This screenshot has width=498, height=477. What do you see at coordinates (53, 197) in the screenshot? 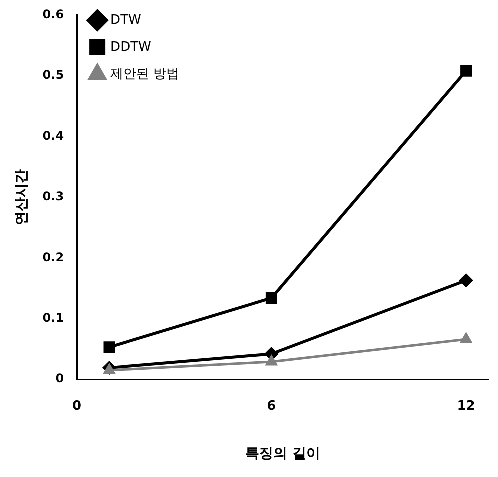
I see `y-tick-label: 0.3` at bounding box center [53, 197].